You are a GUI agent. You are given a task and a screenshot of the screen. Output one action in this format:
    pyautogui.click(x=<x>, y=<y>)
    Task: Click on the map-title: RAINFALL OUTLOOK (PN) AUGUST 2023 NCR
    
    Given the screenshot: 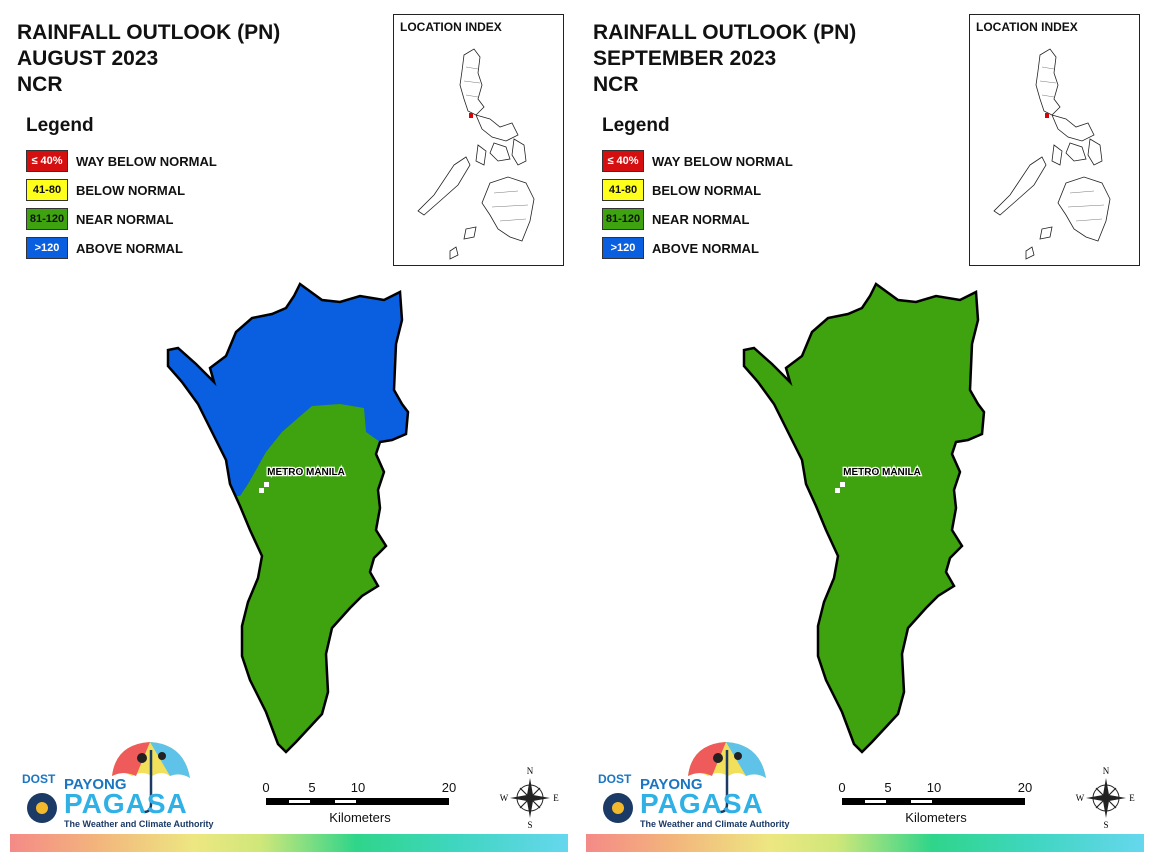 What is the action you would take?
    pyautogui.click(x=148, y=59)
    